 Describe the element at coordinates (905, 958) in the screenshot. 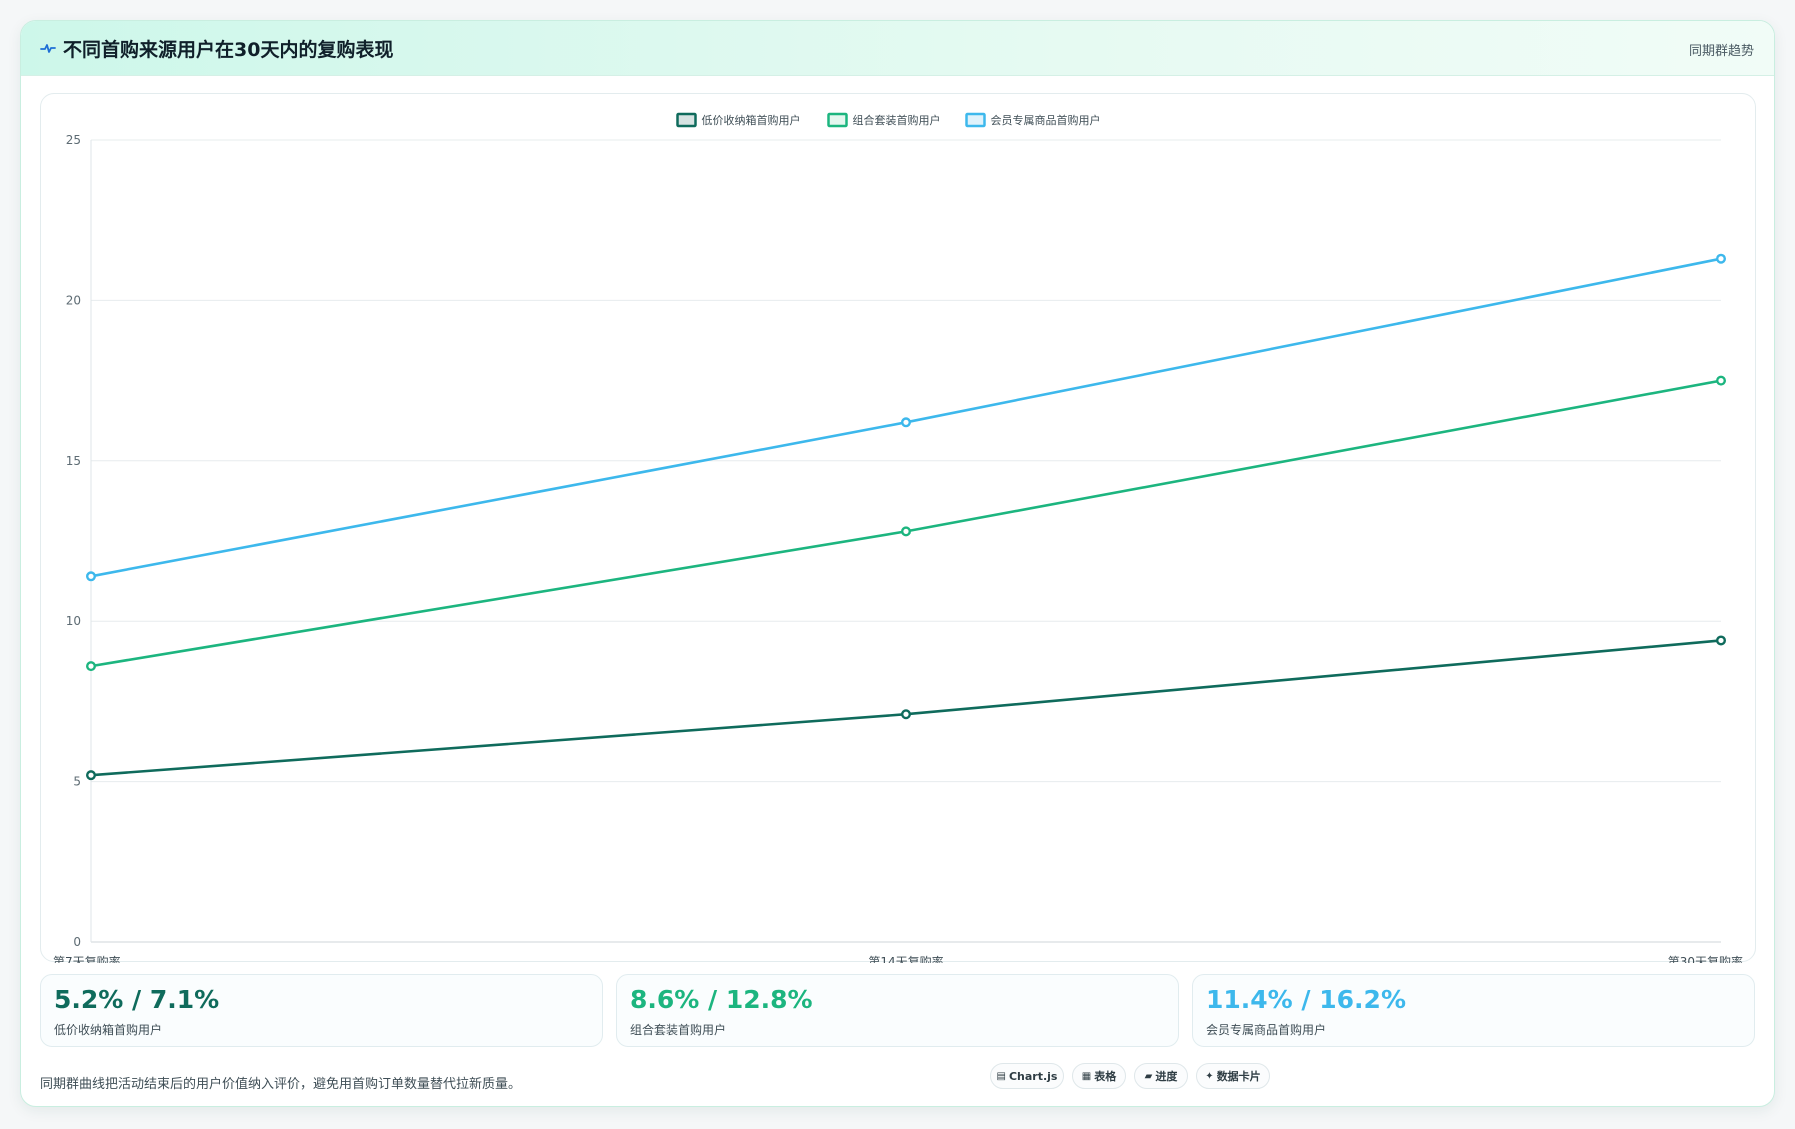

I see `x-tick-label: 第14天复购率` at that location.